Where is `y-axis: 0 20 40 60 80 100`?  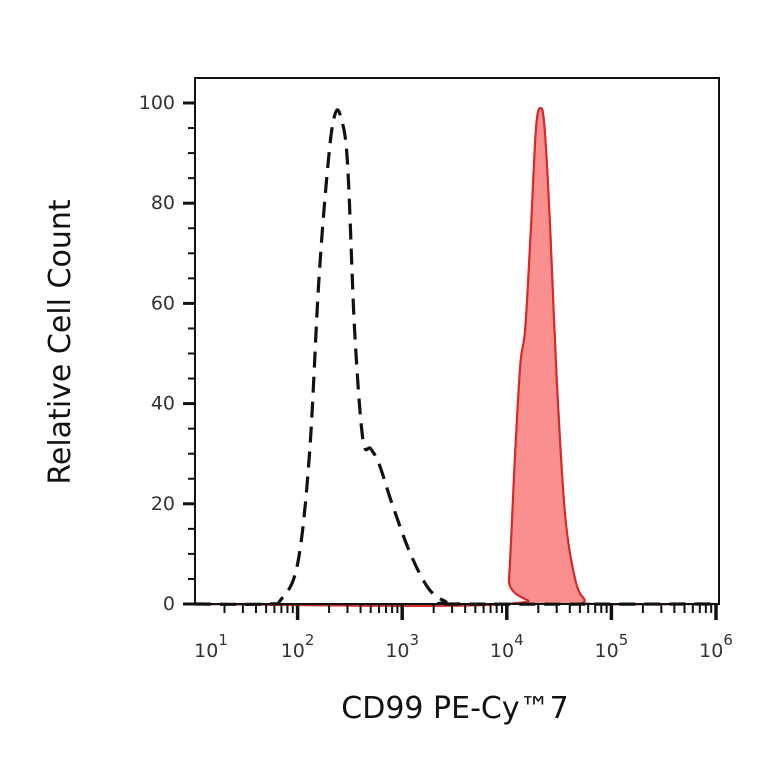 y-axis: 0 20 40 60 80 100 is located at coordinates (167, 353).